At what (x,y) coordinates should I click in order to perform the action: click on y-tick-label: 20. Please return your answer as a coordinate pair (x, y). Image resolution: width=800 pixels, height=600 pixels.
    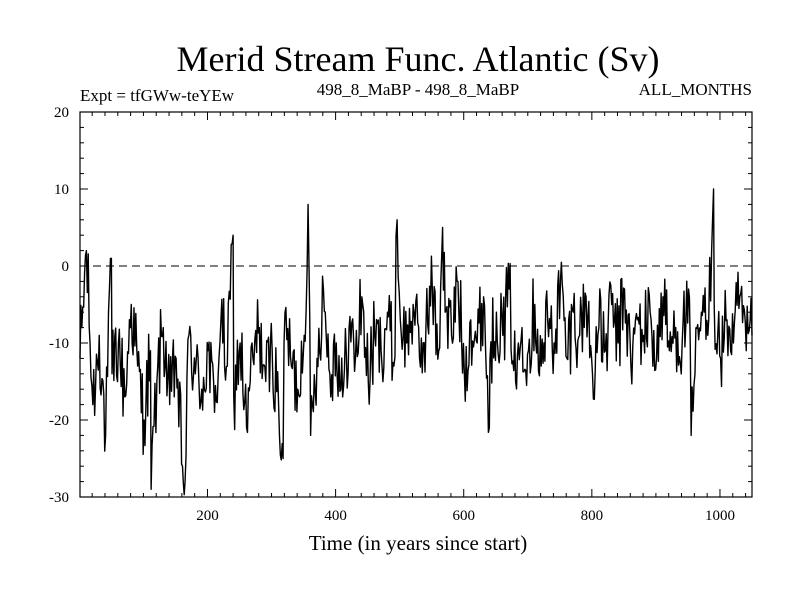
    Looking at the image, I should click on (61, 113).